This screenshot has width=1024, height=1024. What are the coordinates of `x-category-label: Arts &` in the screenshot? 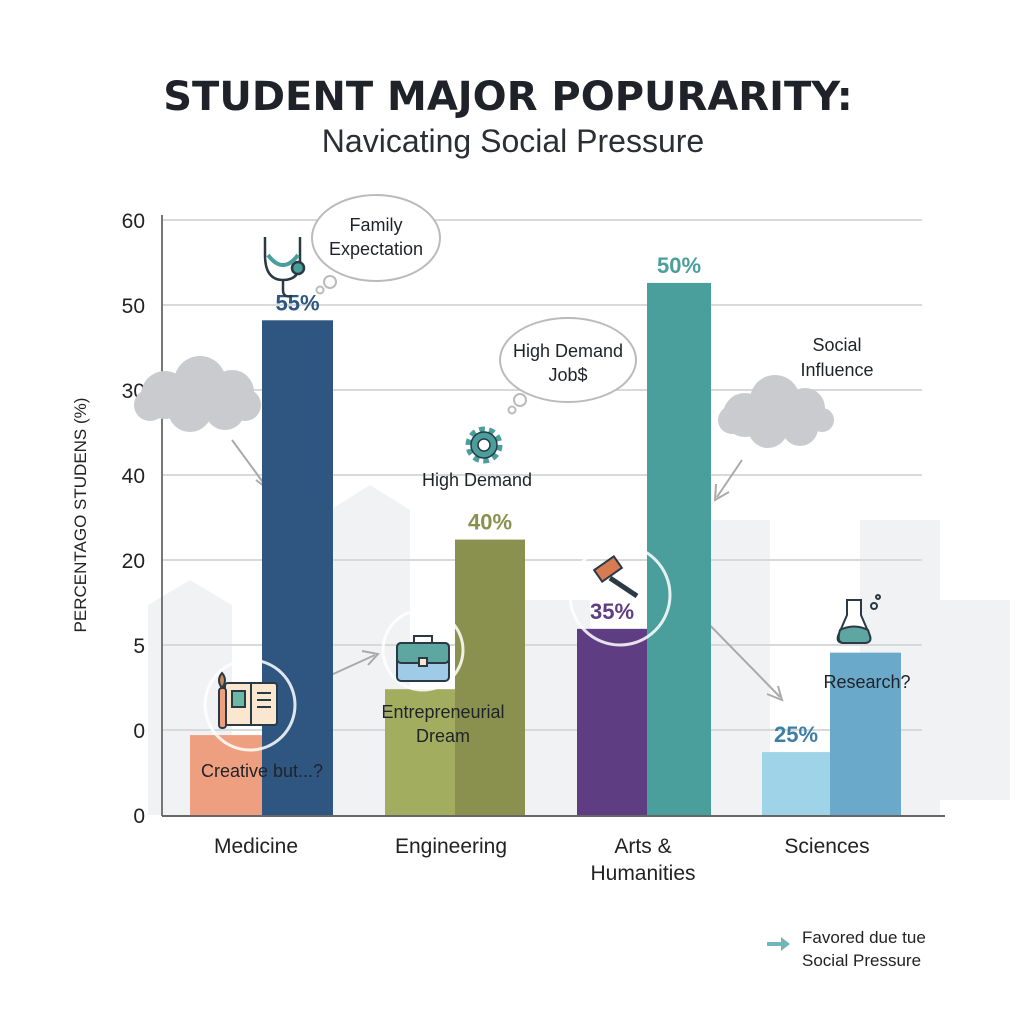 It's located at (642, 846).